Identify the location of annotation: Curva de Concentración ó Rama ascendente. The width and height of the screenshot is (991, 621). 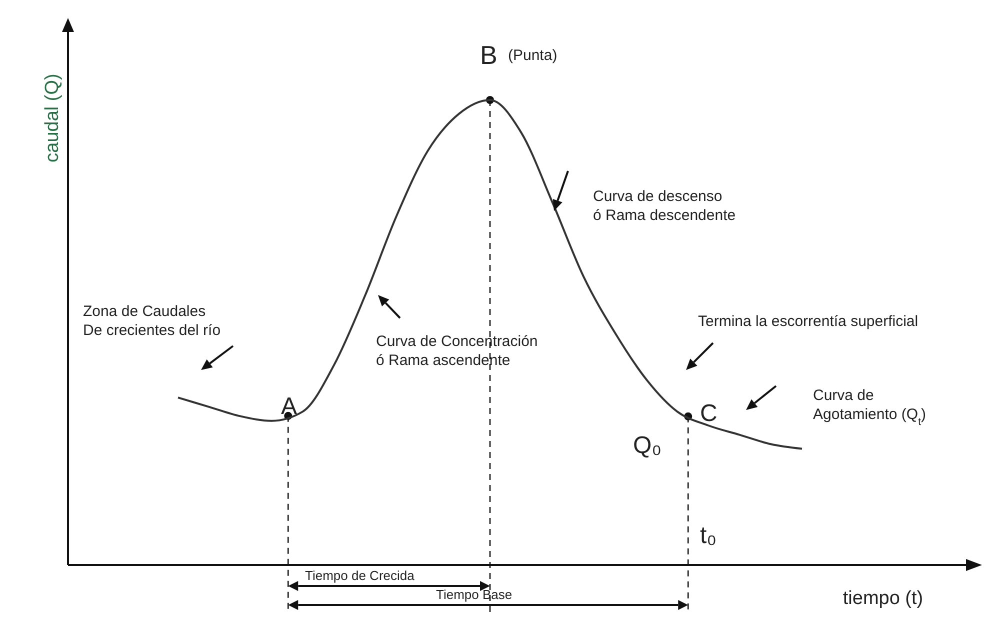
(457, 351).